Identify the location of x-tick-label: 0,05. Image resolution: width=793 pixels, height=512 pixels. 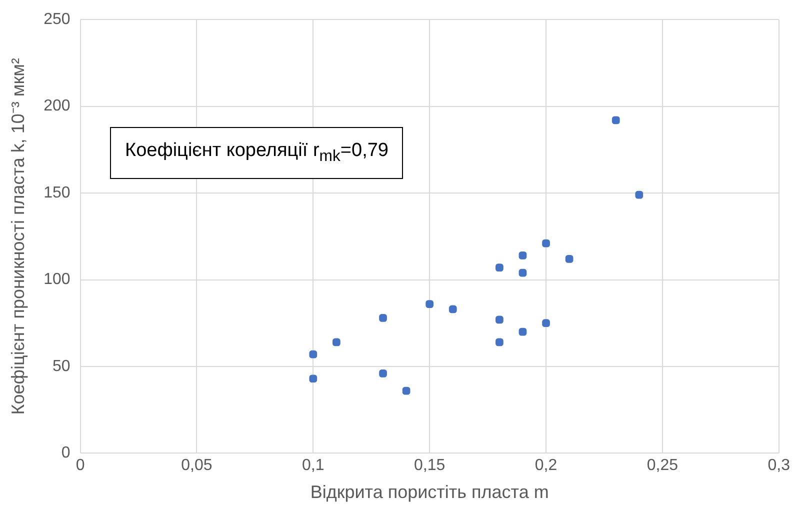
(196, 465).